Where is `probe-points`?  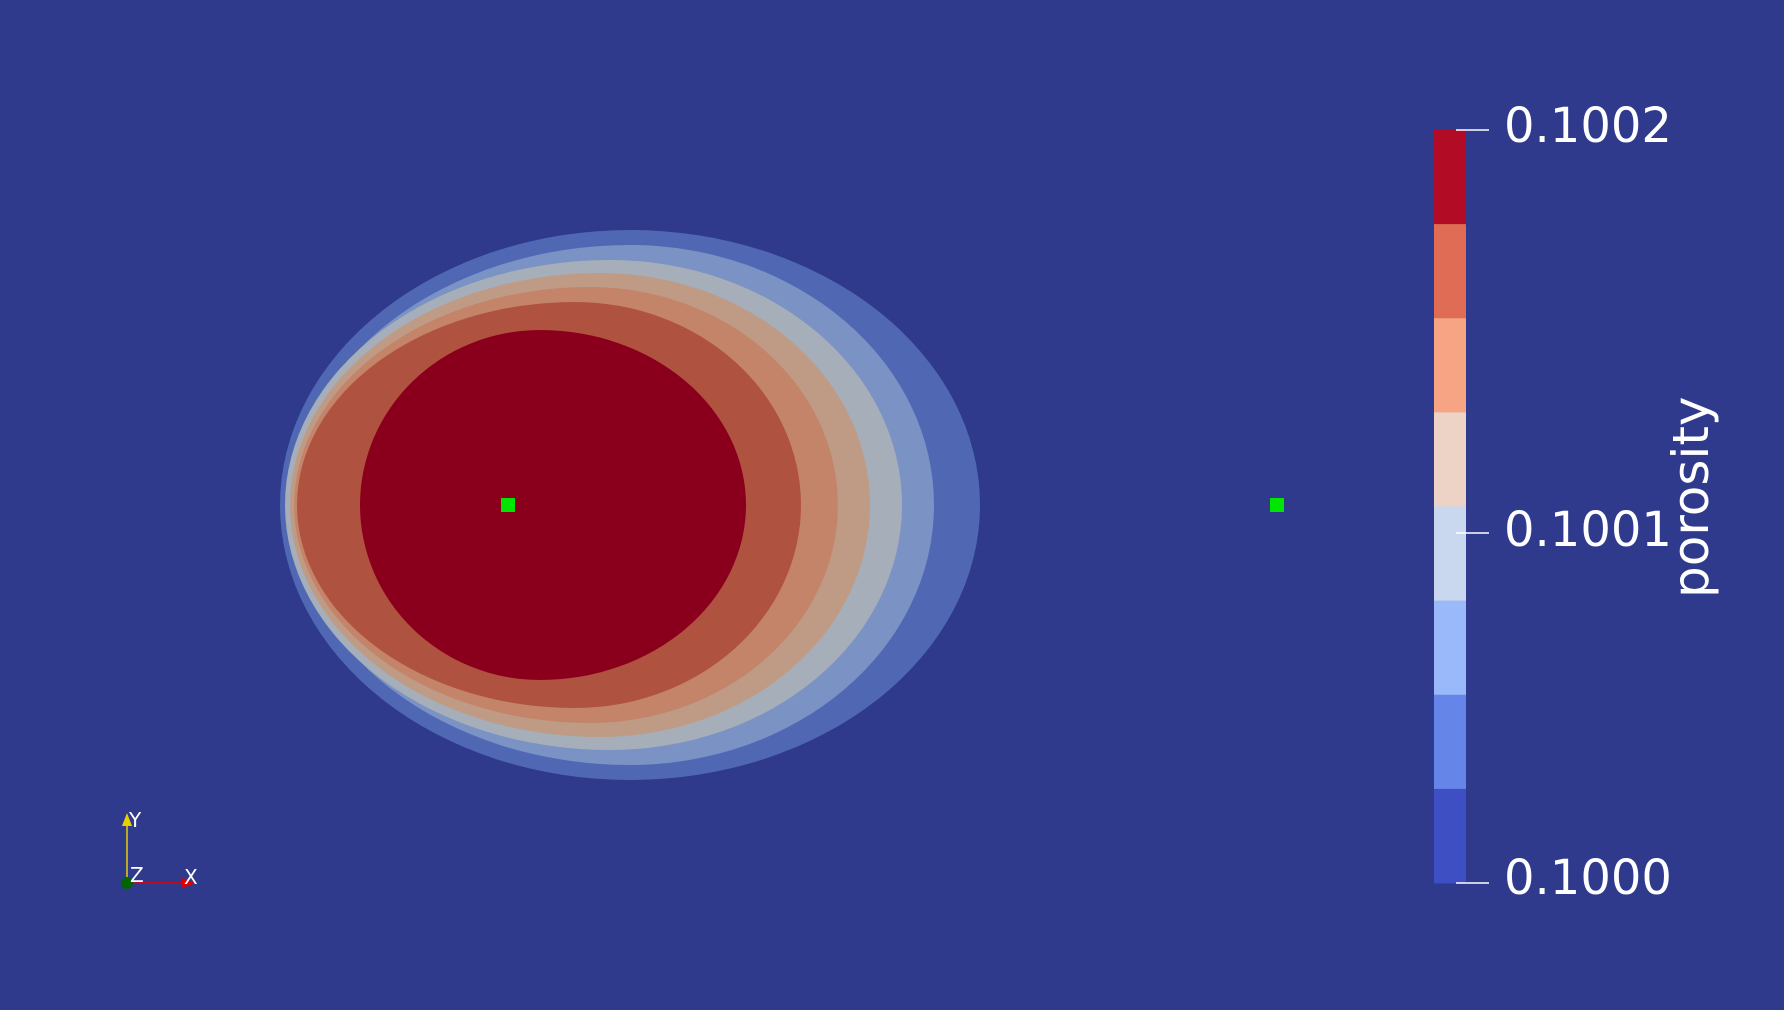
probe-points is located at coordinates (892, 505).